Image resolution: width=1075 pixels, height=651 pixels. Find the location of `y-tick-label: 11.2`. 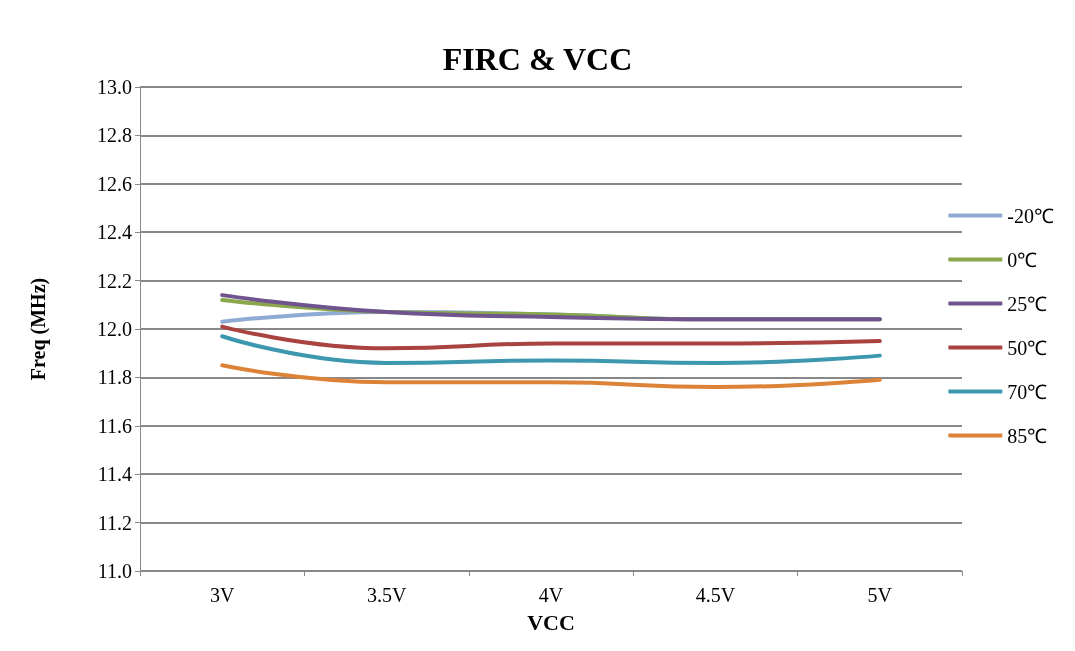

y-tick-label: 11.2 is located at coordinates (114, 522).